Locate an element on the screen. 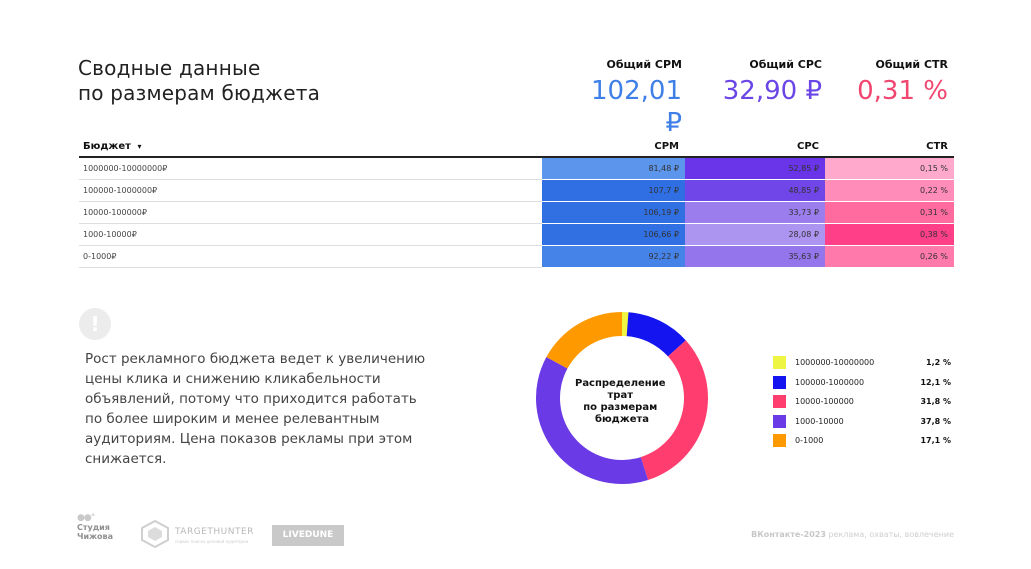  cell-cpm: 107,7 ₽ is located at coordinates (613, 190).